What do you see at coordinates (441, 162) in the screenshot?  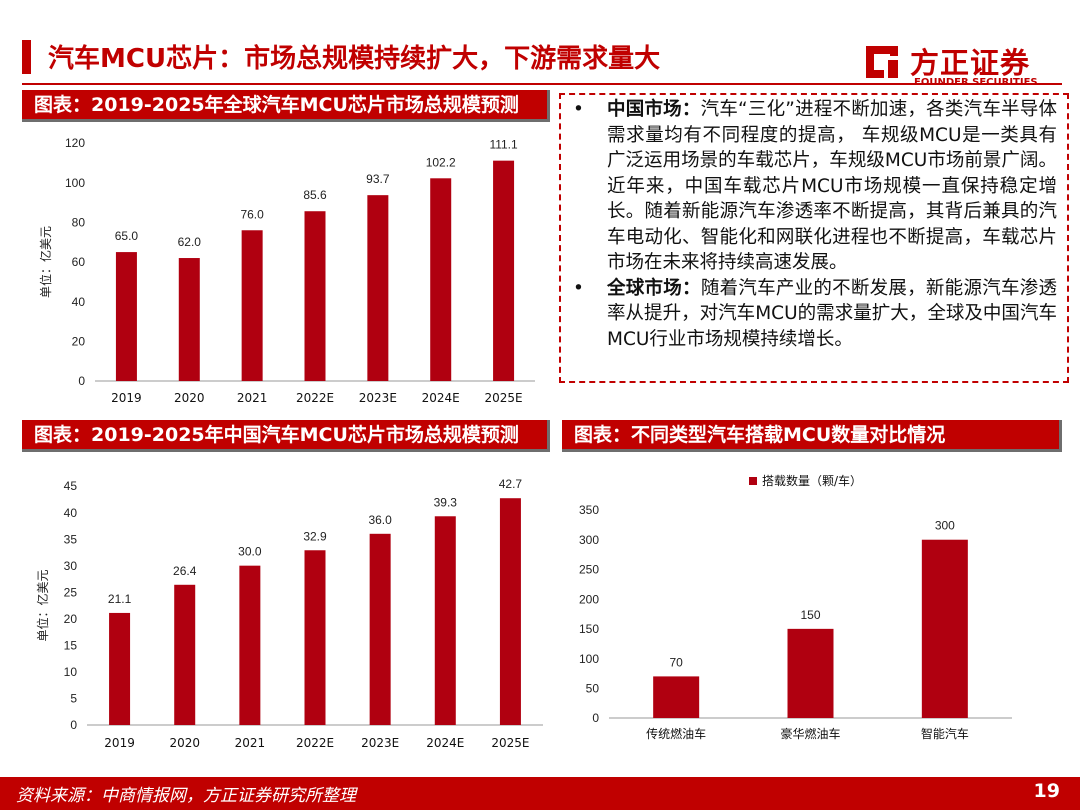 I see `value-label: 102.2` at bounding box center [441, 162].